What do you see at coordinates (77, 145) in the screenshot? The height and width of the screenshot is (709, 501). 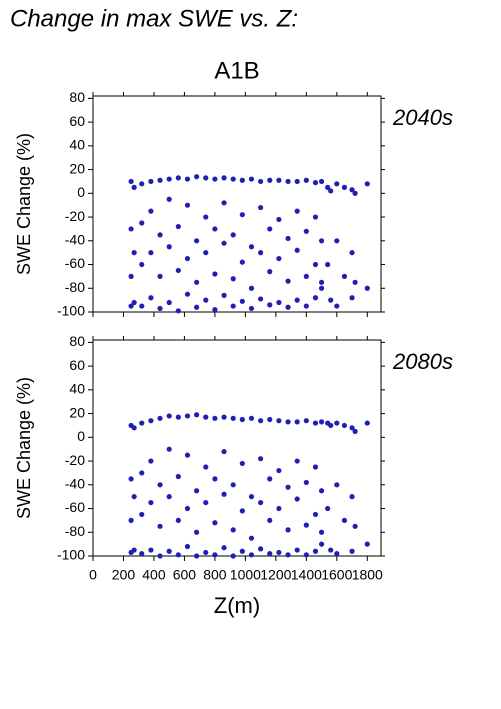 I see `y-tick-label: 40` at bounding box center [77, 145].